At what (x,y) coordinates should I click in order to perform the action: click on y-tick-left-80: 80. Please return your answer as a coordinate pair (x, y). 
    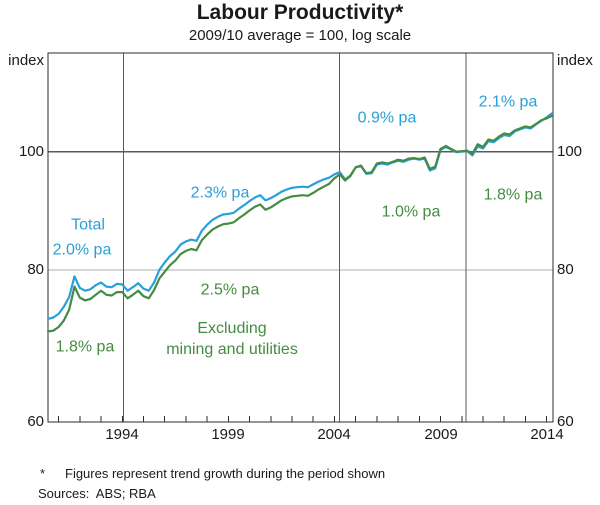
    Looking at the image, I should click on (35, 269).